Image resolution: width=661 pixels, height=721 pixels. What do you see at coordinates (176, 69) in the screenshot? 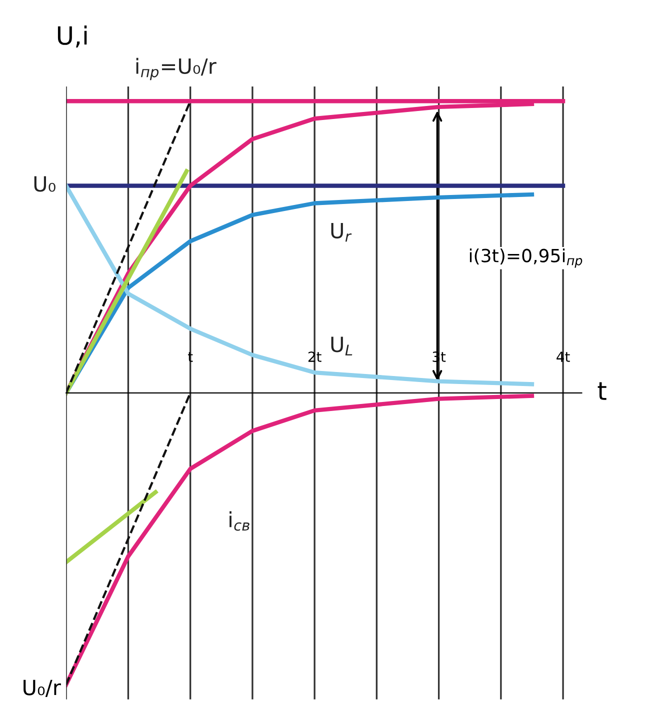
I see `series-label: i$_{пр}$=U₀/r` at bounding box center [176, 69].